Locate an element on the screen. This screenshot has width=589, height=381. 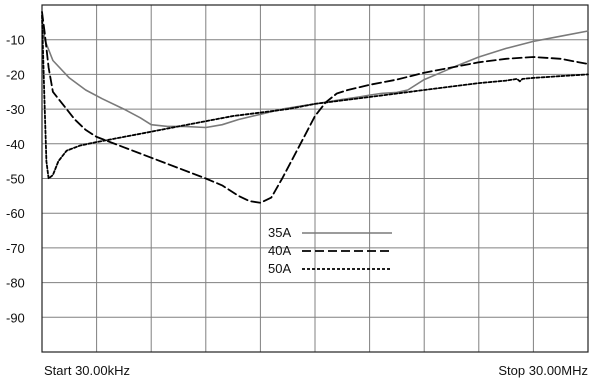
legend-label: 50A is located at coordinates (279, 268).